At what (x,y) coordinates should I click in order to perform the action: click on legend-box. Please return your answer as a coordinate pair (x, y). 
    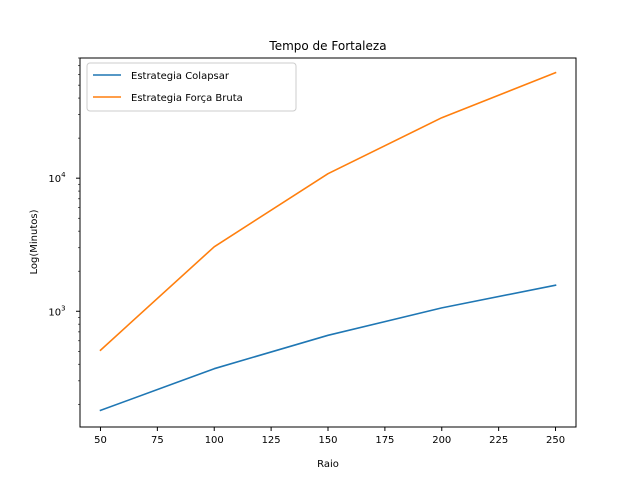
    Looking at the image, I should click on (191, 87).